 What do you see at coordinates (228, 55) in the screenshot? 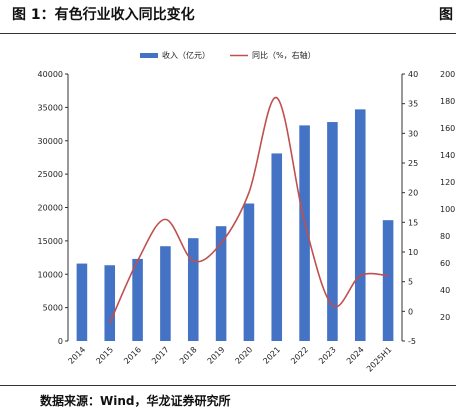
I see `chart-legend: 收入（亿元） 同比（%，右轴）` at bounding box center [228, 55].